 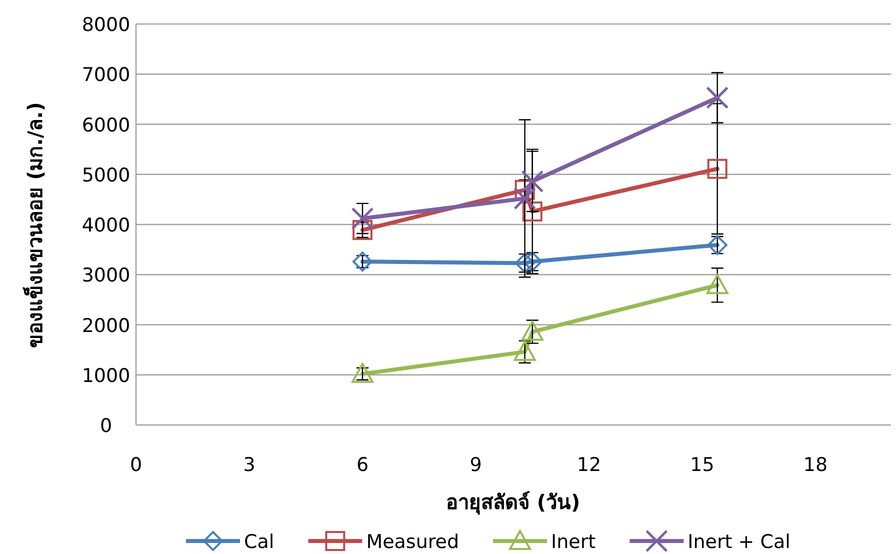 I want to click on x-tick-label: 3, so click(x=249, y=465).